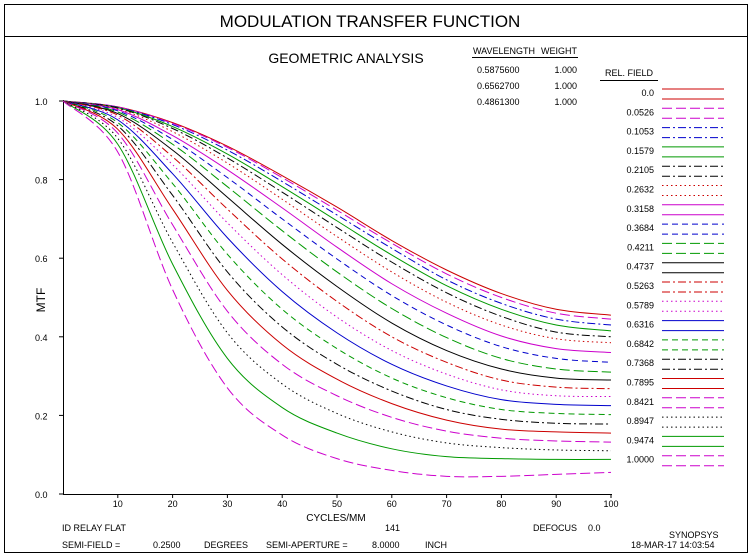 The height and width of the screenshot is (558, 754). What do you see at coordinates (640, 305) in the screenshot?
I see `legend-label: 0.5789` at bounding box center [640, 305].